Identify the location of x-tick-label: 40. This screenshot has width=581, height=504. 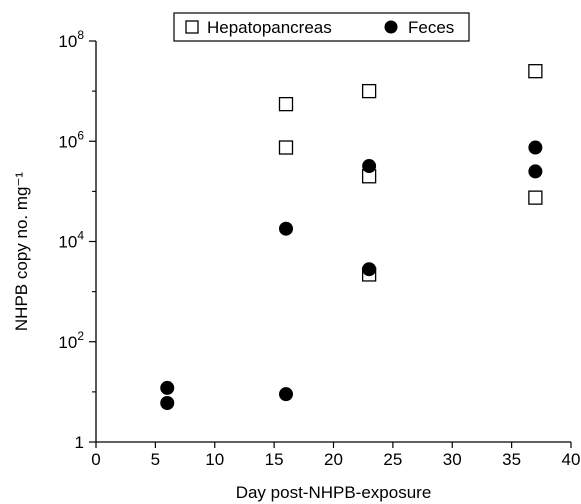
(571, 459).